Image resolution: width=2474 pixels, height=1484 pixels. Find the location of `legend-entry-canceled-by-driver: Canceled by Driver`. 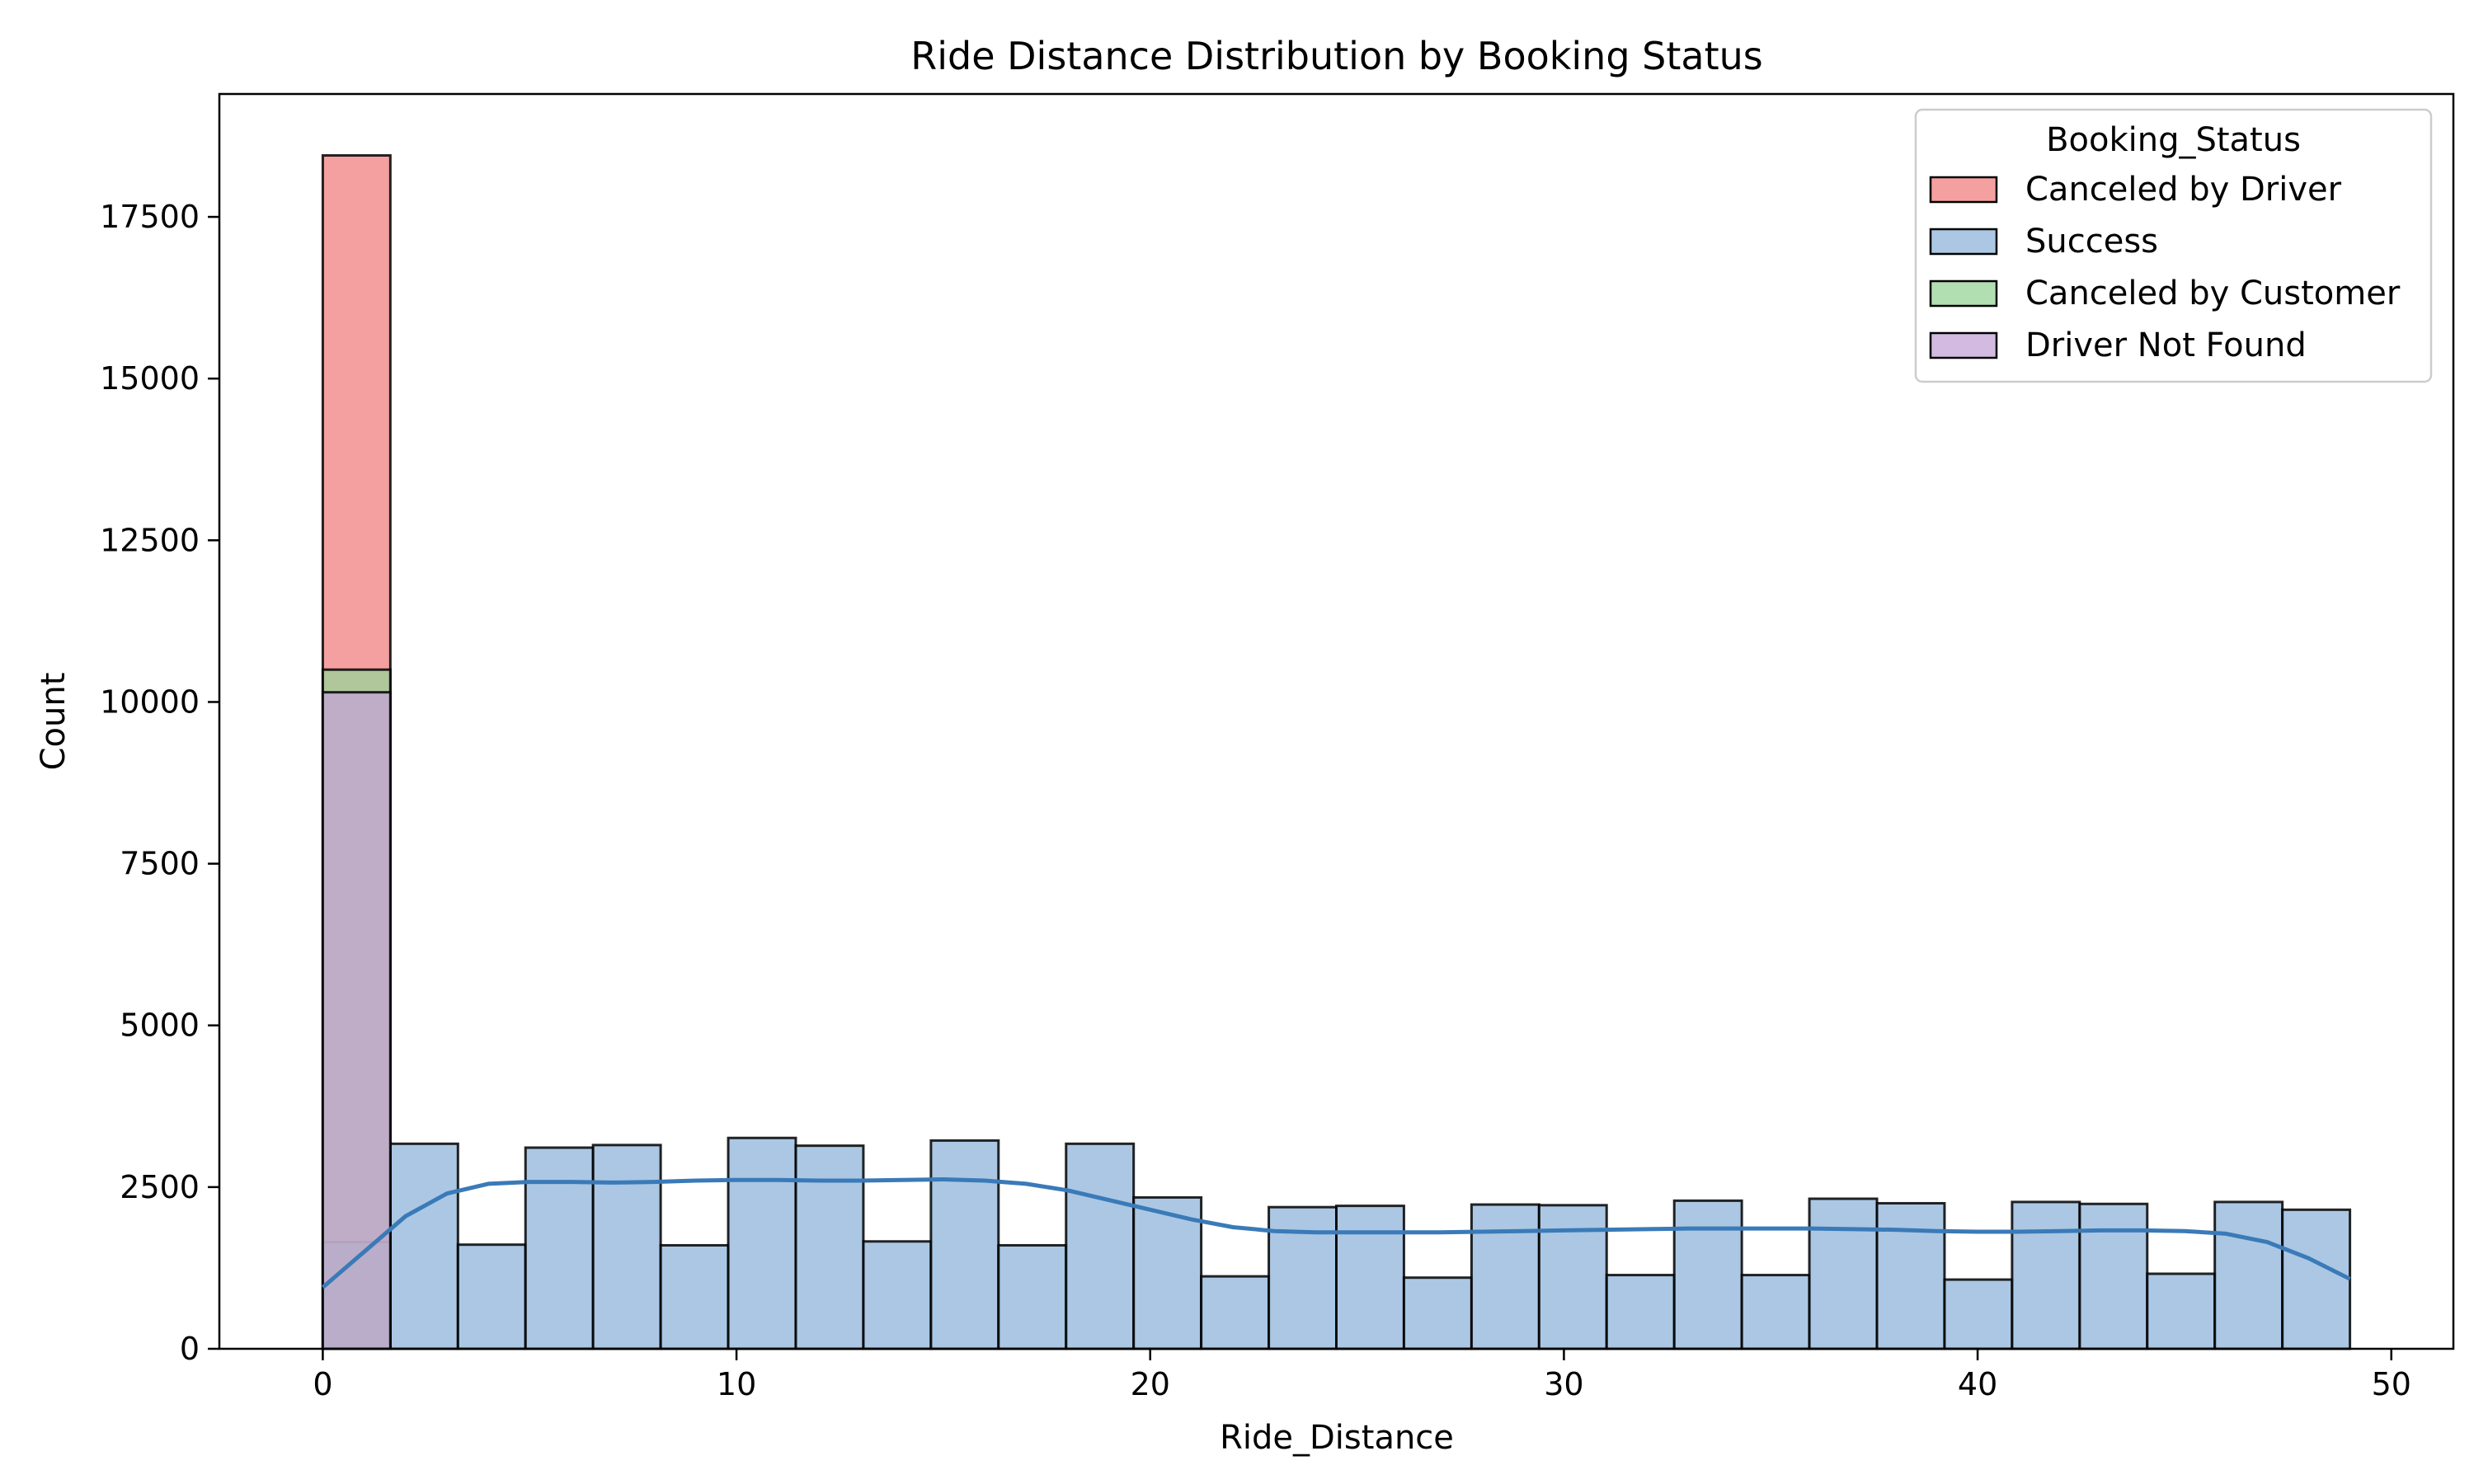

legend-entry-canceled-by-driver: Canceled by Driver is located at coordinates (2183, 190).